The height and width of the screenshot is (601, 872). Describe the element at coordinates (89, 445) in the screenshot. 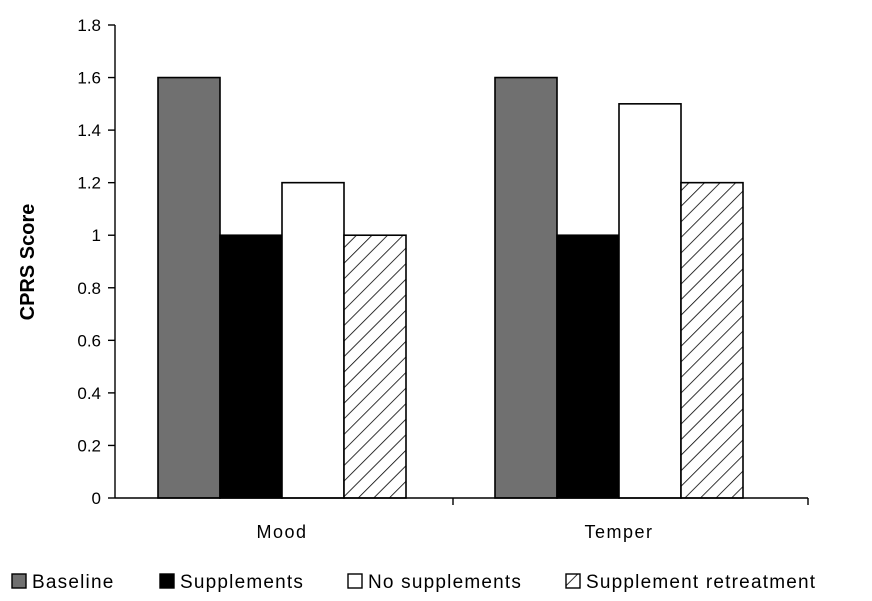

I see `y-tick-label: 0.2` at that location.